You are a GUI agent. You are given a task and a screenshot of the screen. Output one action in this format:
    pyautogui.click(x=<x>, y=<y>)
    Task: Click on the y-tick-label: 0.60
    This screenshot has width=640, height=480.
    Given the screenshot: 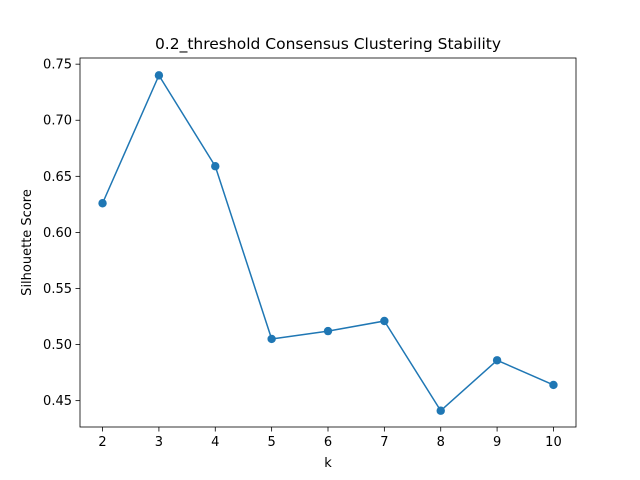 What is the action you would take?
    pyautogui.click(x=57, y=233)
    